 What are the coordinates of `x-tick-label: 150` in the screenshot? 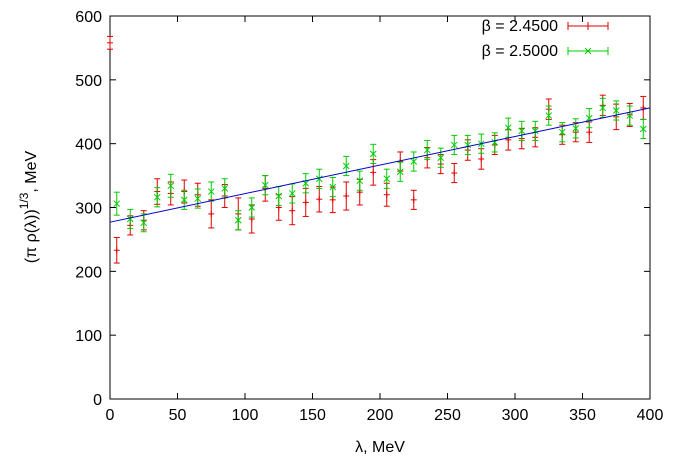 It's located at (312, 415).